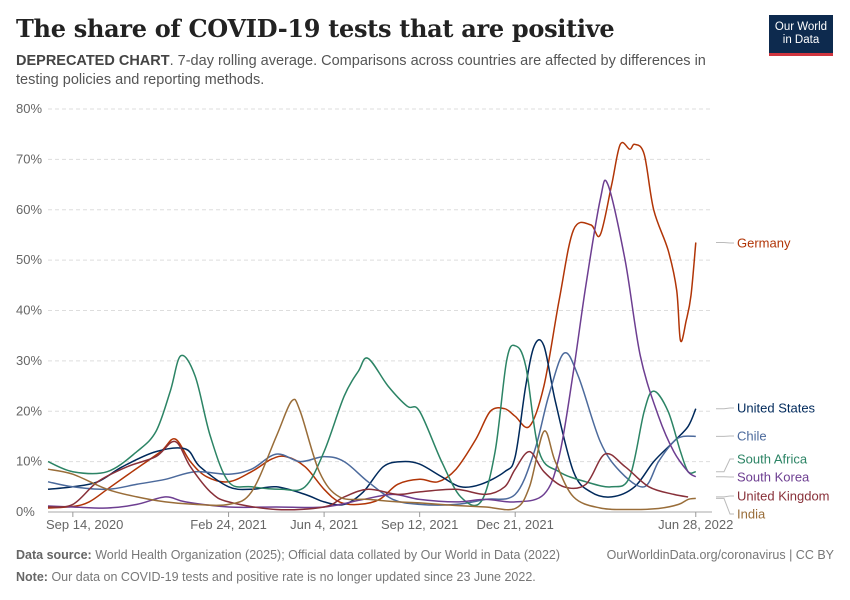 This screenshot has height=600, width=850. I want to click on x-tick-label: Jun 28, 2022, so click(695, 524).